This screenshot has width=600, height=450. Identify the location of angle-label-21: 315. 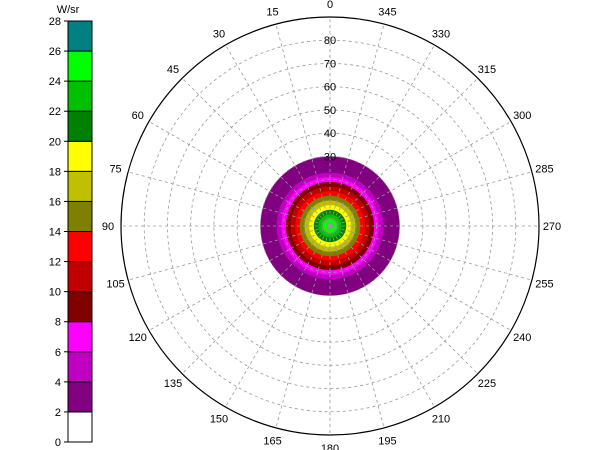
(487, 70).